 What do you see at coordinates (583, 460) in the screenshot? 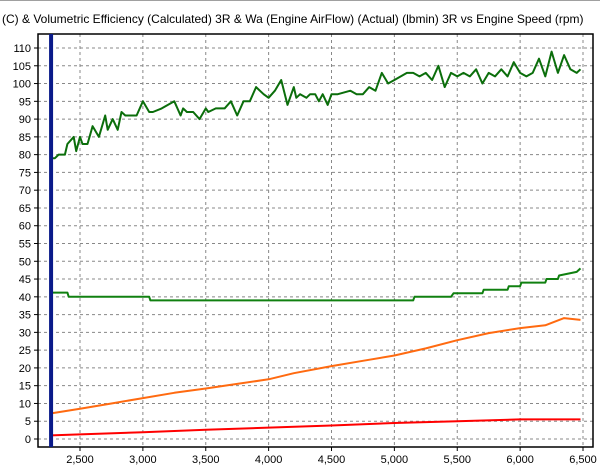
I see `x-tick-label: 6,500` at bounding box center [583, 460].